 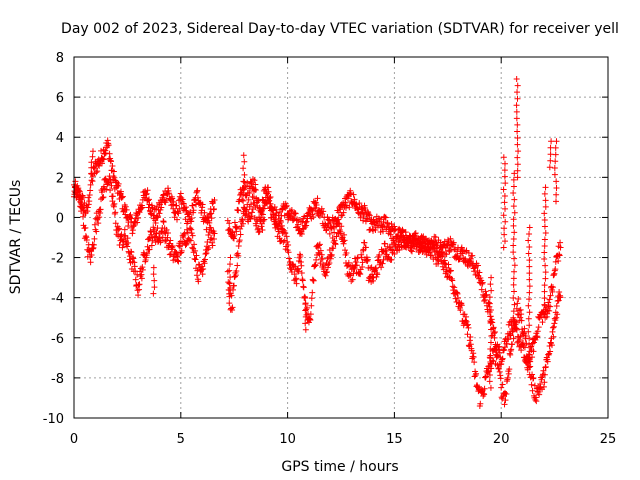 I want to click on y-tick-label: -10, so click(x=53, y=419).